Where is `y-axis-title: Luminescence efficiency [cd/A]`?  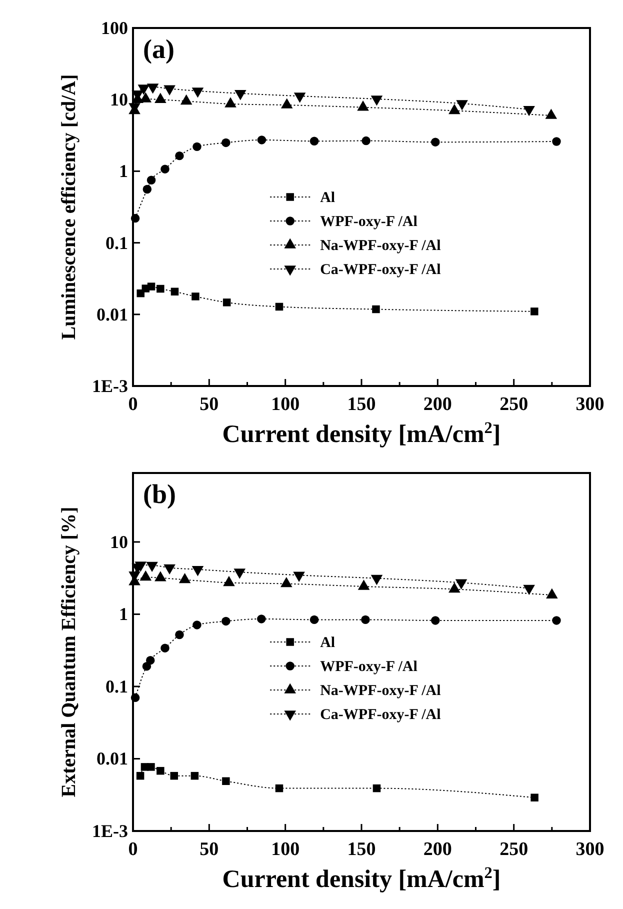
y-axis-title: Luminescence efficiency [cd/A] is located at coordinates (69, 207).